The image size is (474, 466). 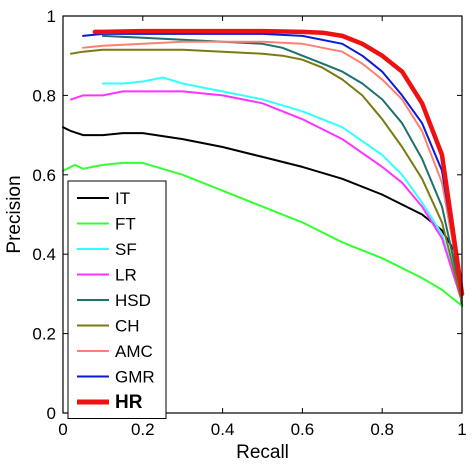 I want to click on y-tick-label: 0.6, so click(x=44, y=175).